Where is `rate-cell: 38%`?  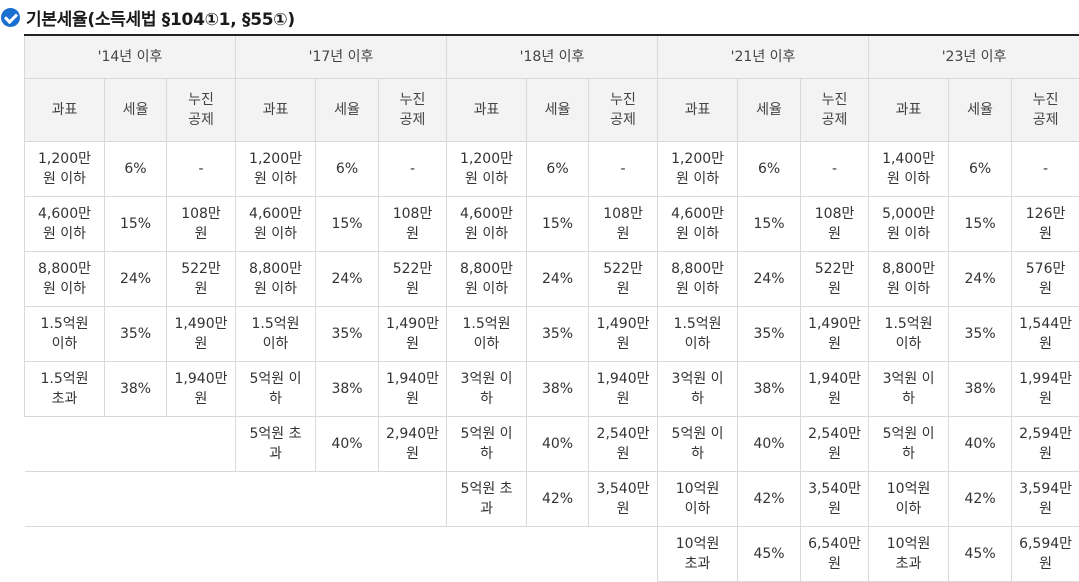 rate-cell: 38% is located at coordinates (558, 389).